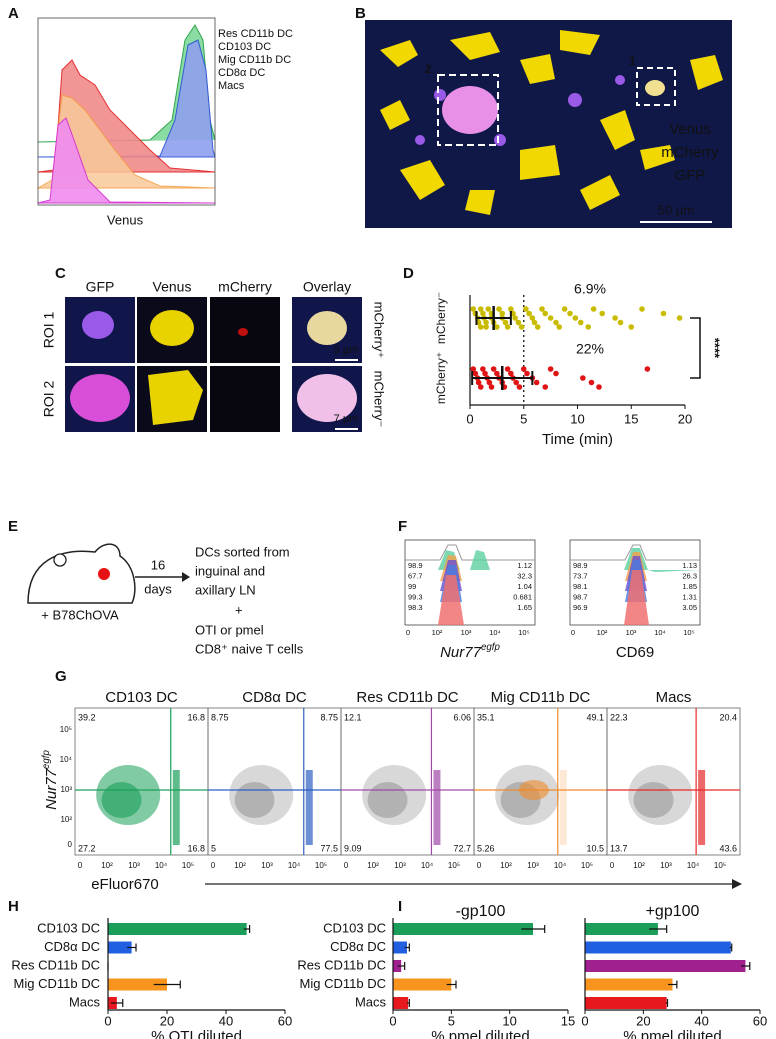 The width and height of the screenshot is (776, 1039). What do you see at coordinates (580, 575) in the screenshot?
I see `gate-percent: 73.7` at bounding box center [580, 575].